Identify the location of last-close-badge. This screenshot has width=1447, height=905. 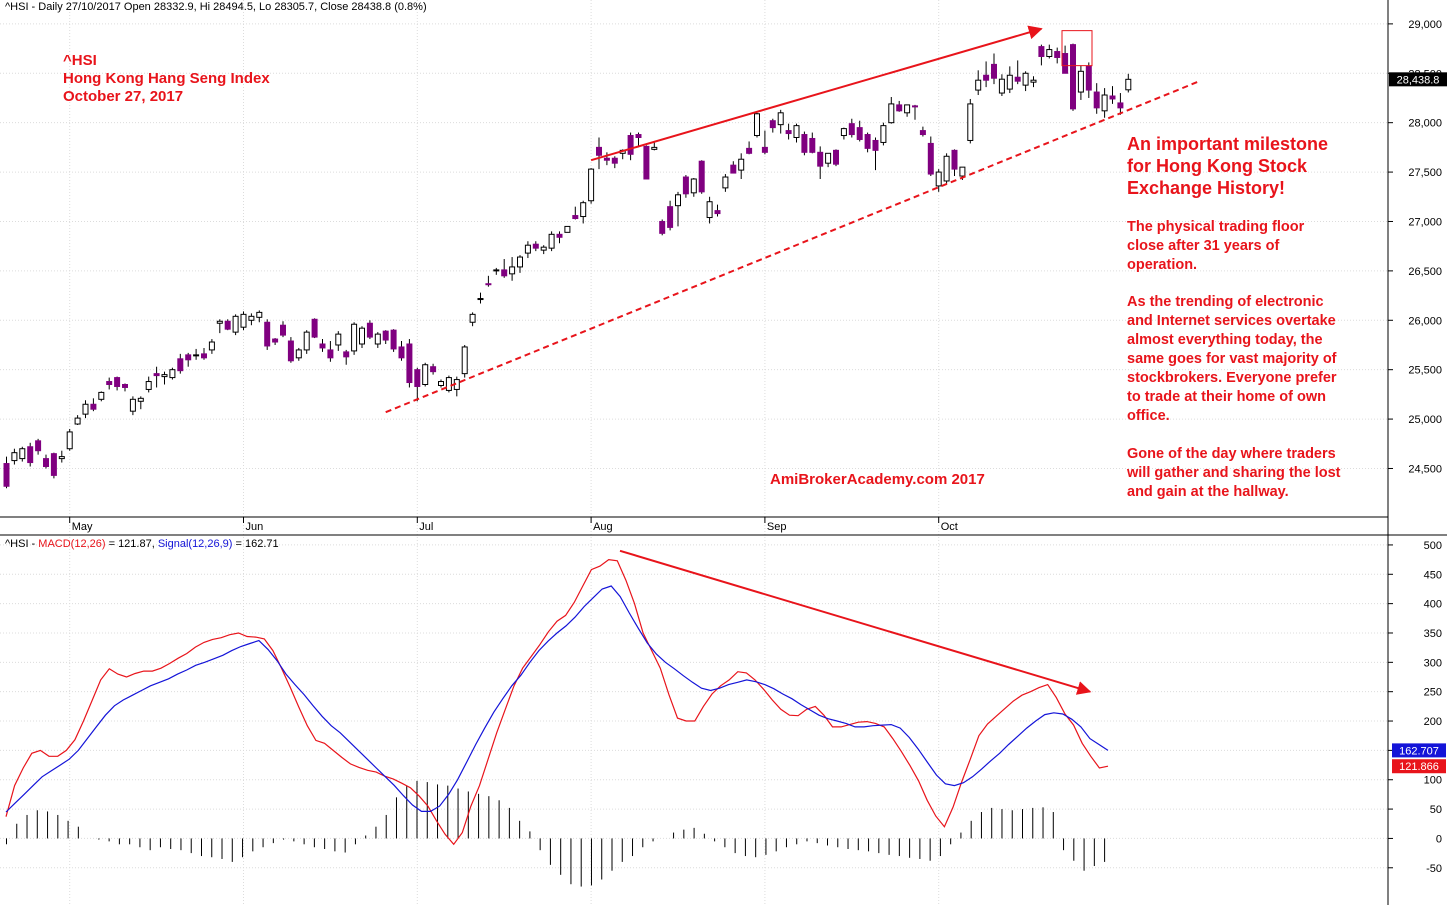
(1418, 79).